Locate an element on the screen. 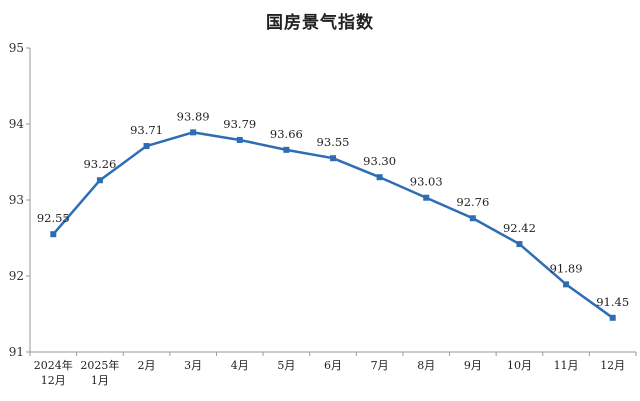 The image size is (640, 401). data-label: 92.76 is located at coordinates (472, 202).